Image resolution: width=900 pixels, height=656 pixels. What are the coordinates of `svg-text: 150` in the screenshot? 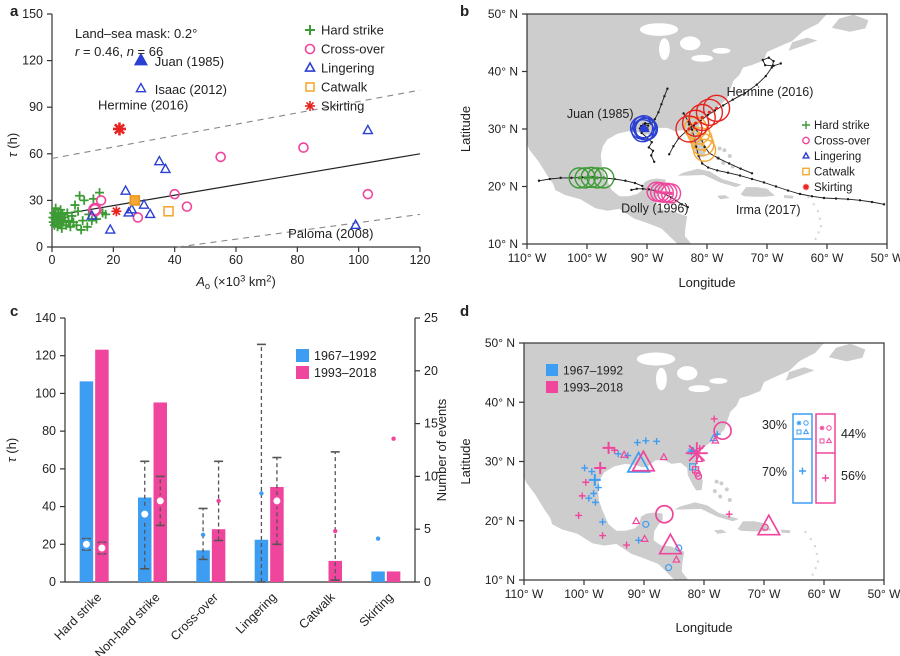 It's located at (32, 14).